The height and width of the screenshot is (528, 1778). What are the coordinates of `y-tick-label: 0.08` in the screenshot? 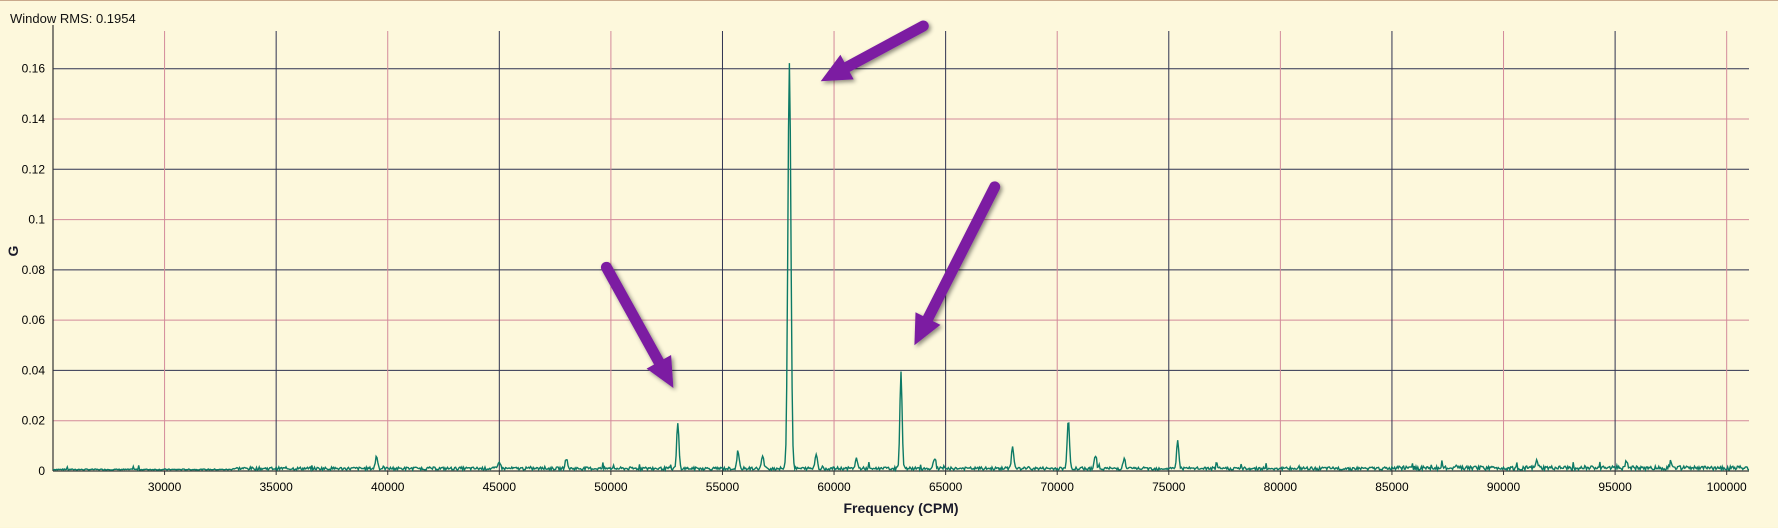 It's located at (34, 270).